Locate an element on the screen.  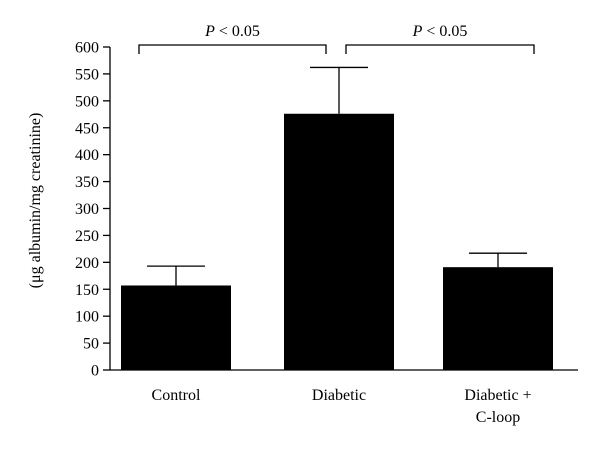
y-tick-label: 50 is located at coordinates (91, 344).